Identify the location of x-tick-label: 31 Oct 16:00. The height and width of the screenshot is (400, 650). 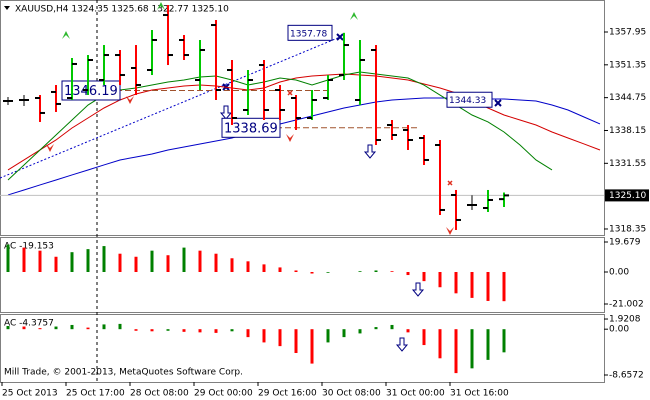
(479, 394).